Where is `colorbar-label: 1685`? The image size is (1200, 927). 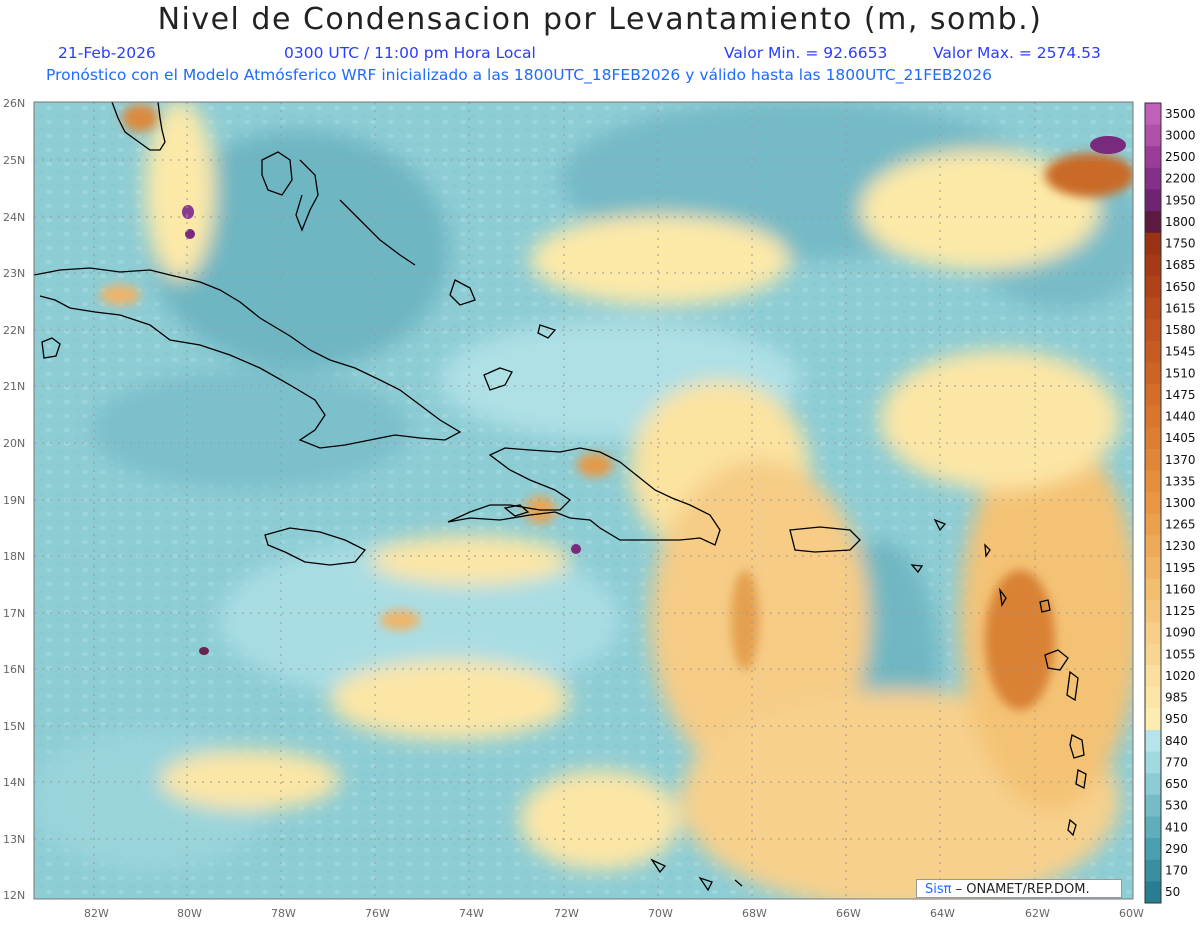 colorbar-label: 1685 is located at coordinates (1180, 265).